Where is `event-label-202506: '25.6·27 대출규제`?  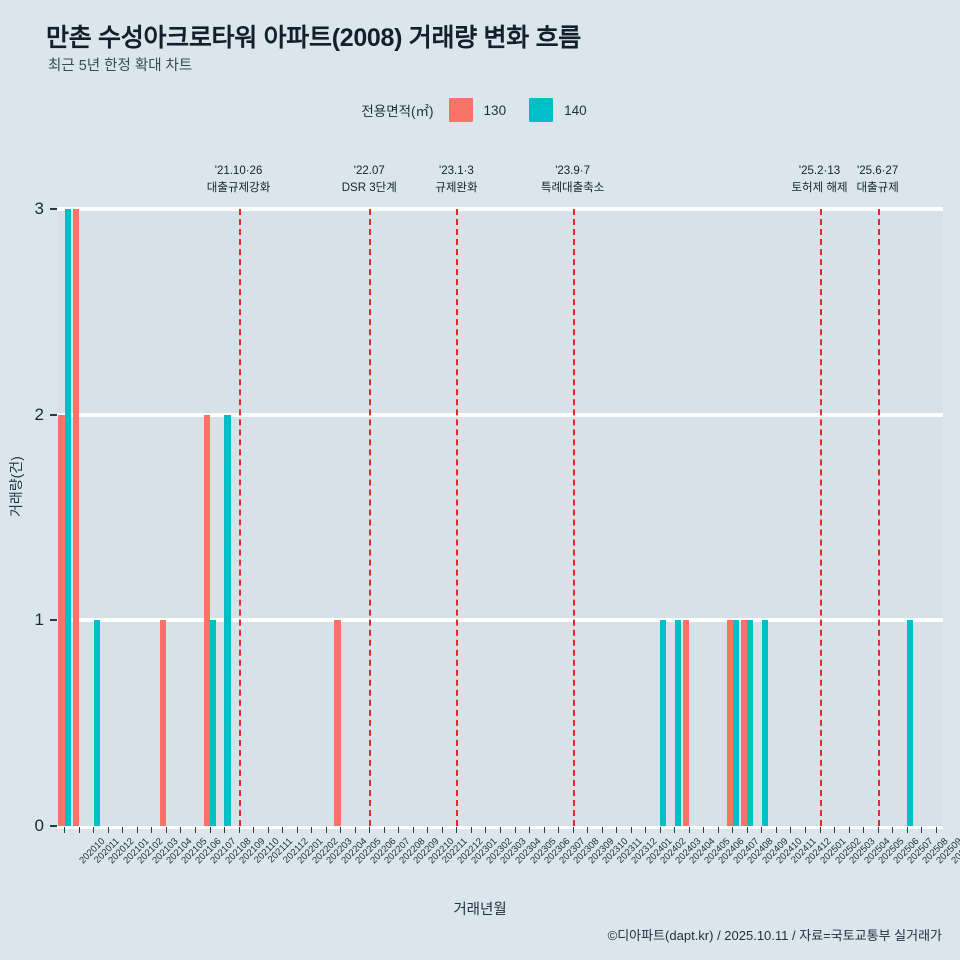
event-label-202506: '25.6·27 대출규제 is located at coordinates (877, 179).